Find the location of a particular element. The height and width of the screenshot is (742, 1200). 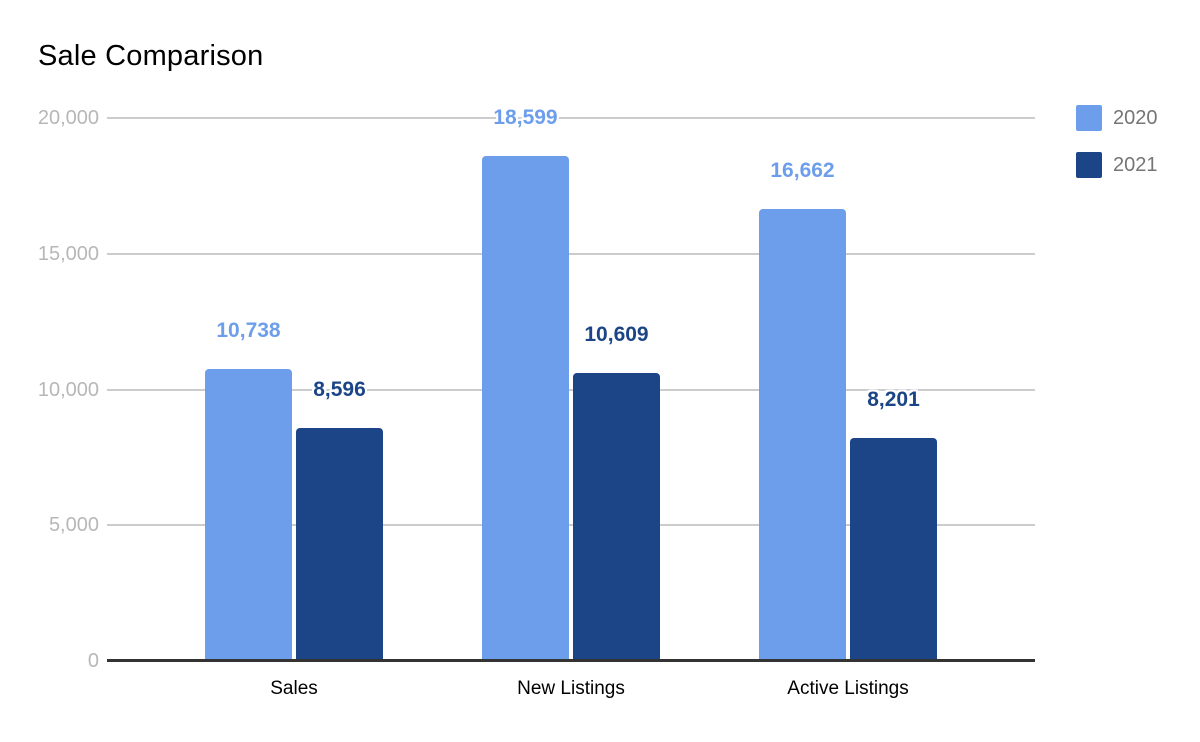

bar-value-label-2020-new-listings: 18,599 is located at coordinates (525, 117).